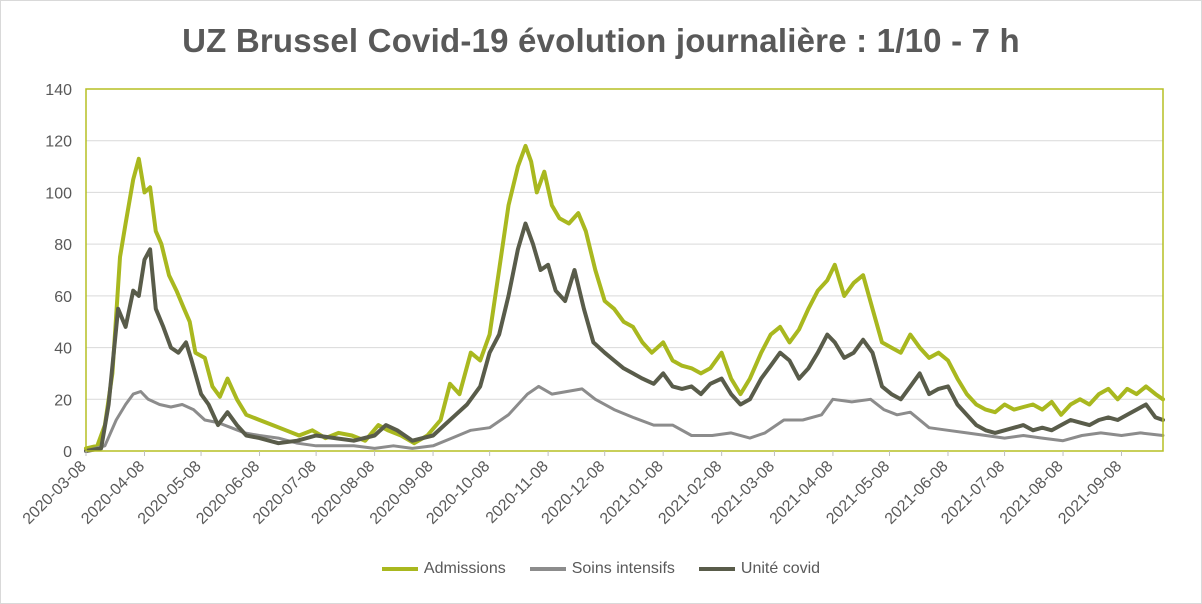 The height and width of the screenshot is (604, 1202). I want to click on y-tick-label: 80, so click(63, 245).